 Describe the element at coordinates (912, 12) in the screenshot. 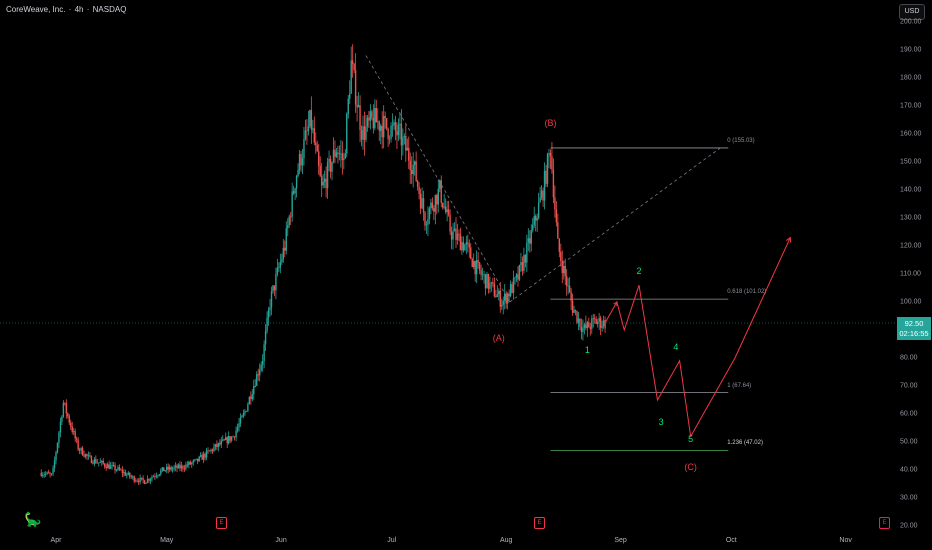

I see `currency-button: USD` at that location.